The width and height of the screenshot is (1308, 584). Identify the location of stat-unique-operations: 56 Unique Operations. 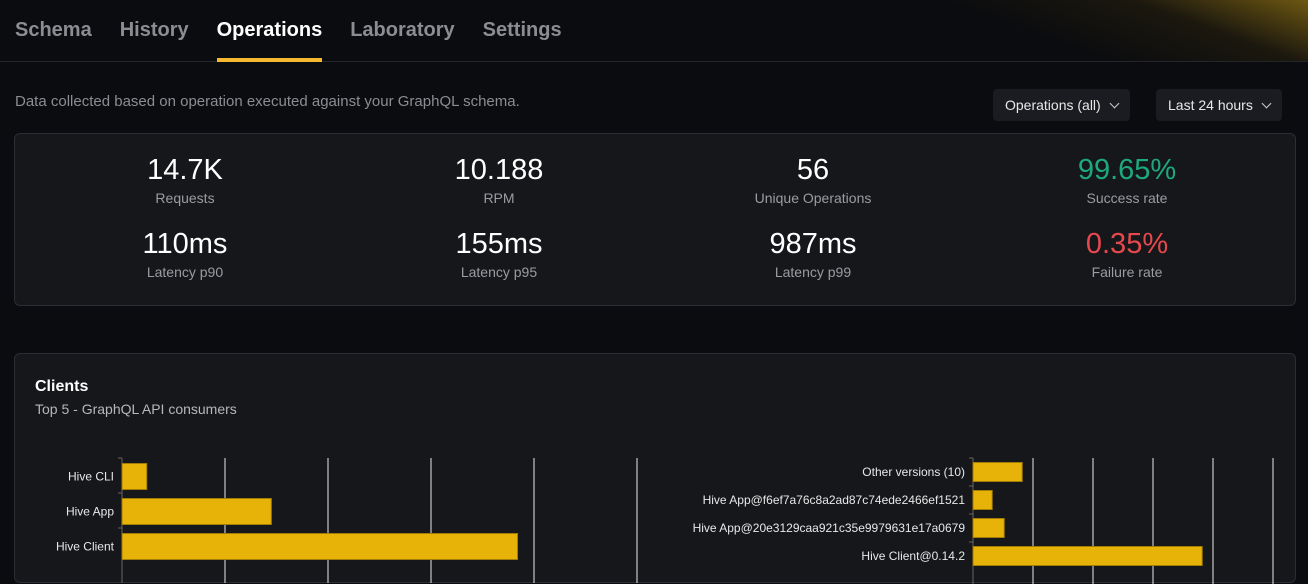
(813, 180).